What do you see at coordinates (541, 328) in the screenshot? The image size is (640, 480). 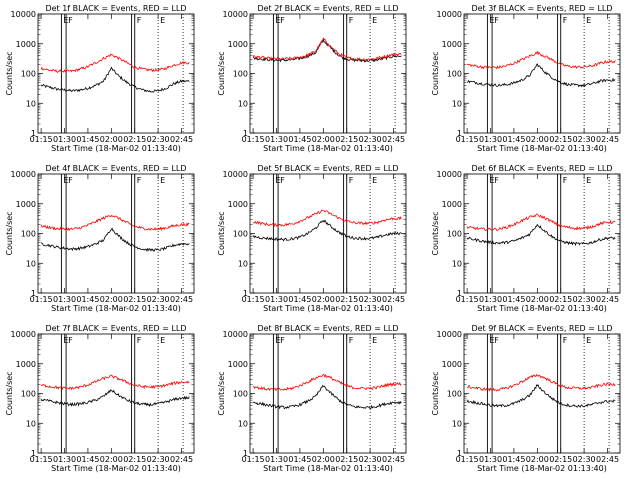 I see `panel-title: Det 9f BLACK = Events, RED = LLD` at bounding box center [541, 328].